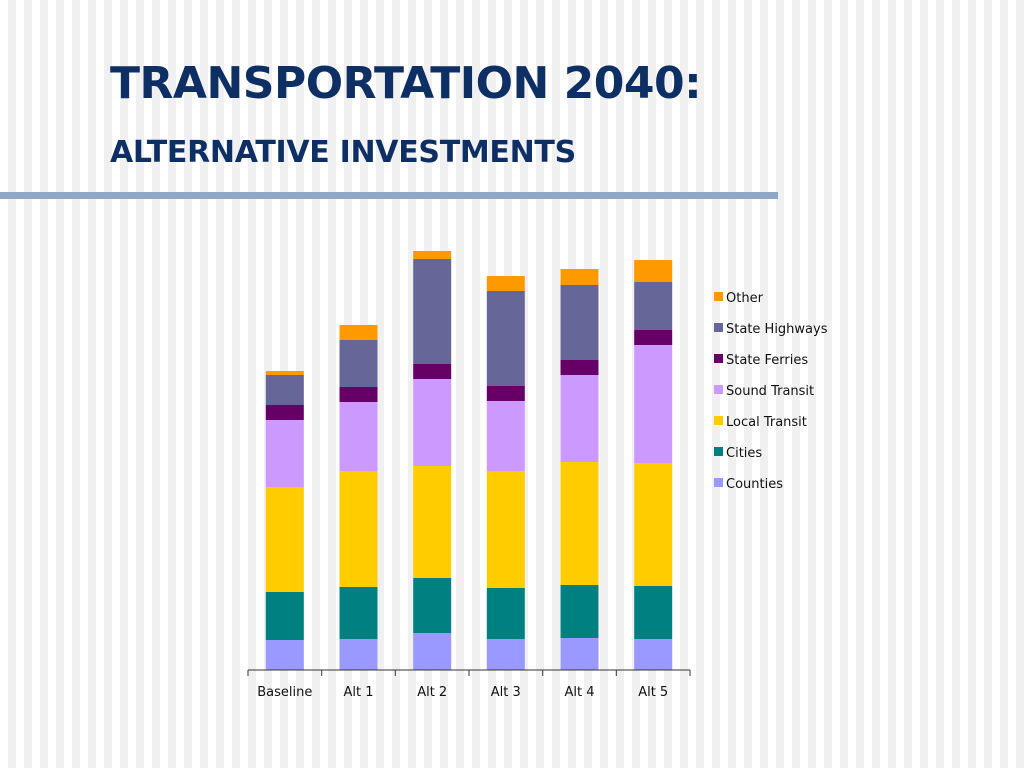 The height and width of the screenshot is (768, 1024). I want to click on bar-segment-alt-2-sound-transit, so click(432, 422).